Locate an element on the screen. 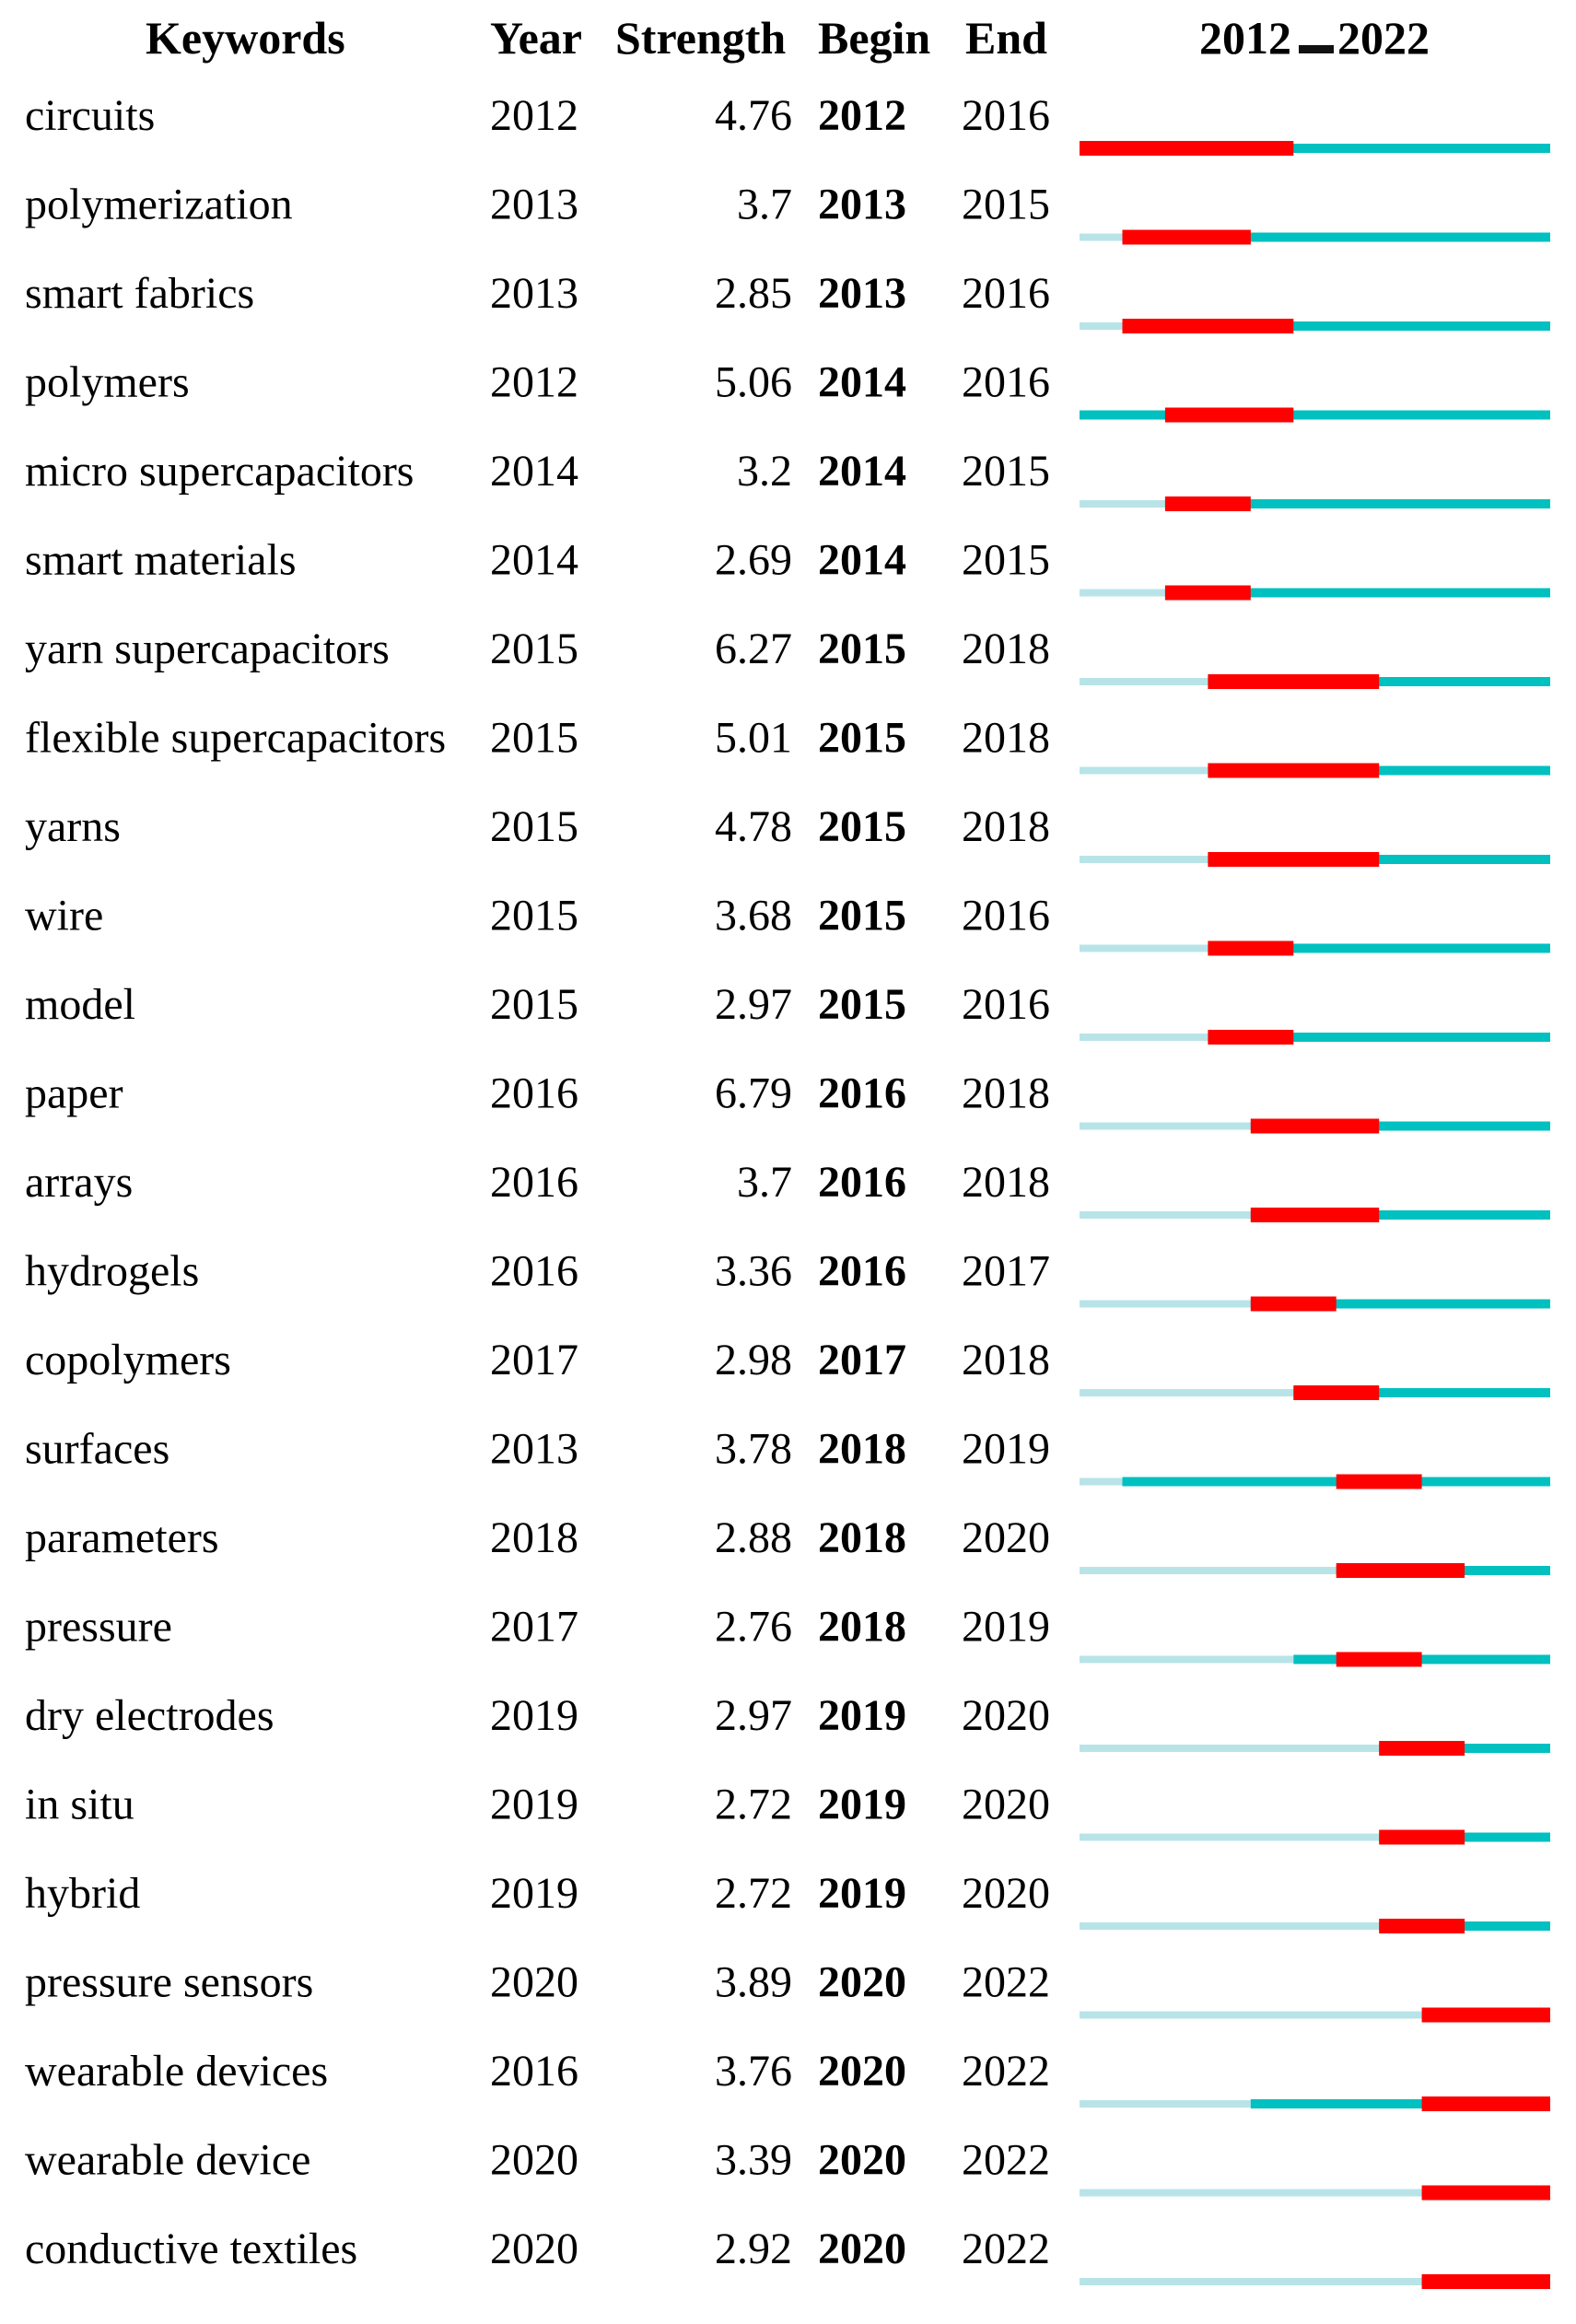  keyword-cell: circuits is located at coordinates (90, 115).